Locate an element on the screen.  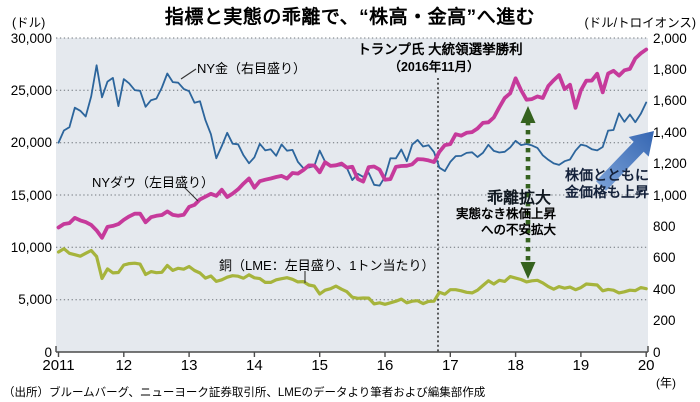
annotation-gold-rise-line2: 金価格も上昇 is located at coordinates (607, 191).